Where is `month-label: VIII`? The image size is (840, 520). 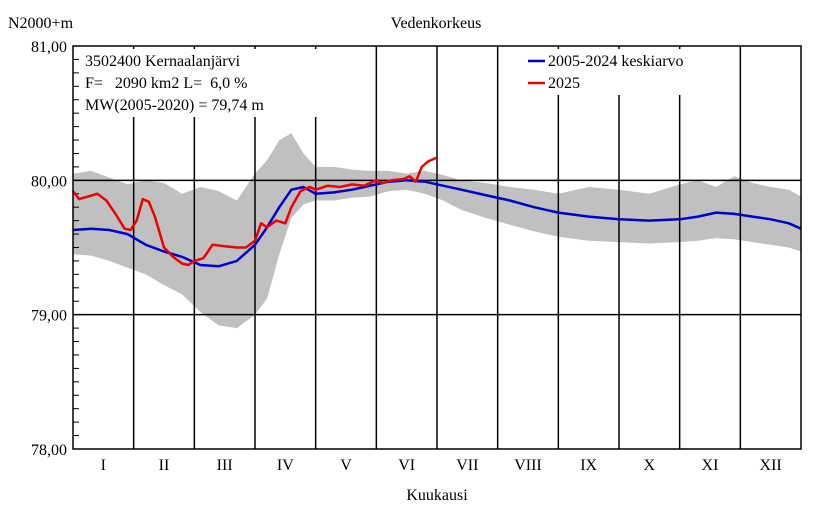 month-label: VIII is located at coordinates (528, 465).